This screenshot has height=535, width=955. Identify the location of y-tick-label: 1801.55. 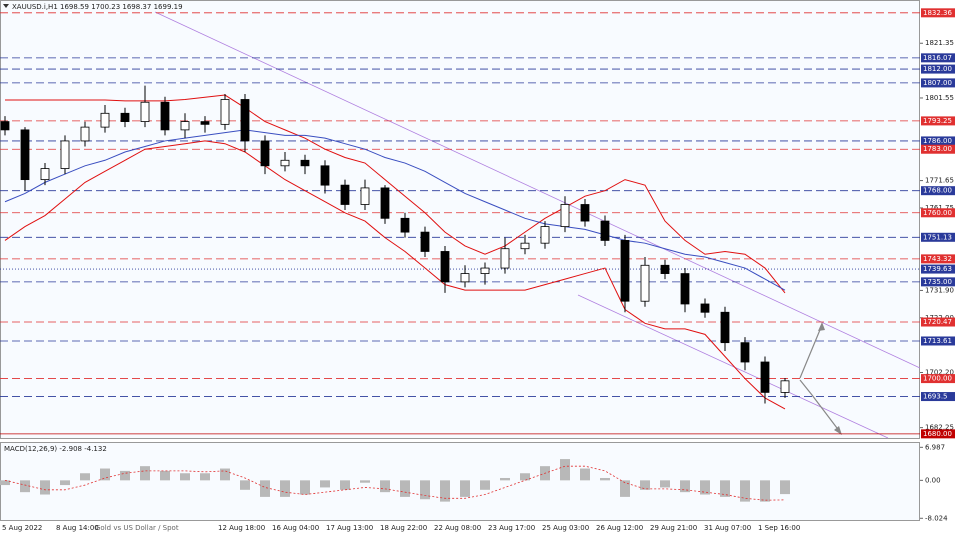
(939, 98).